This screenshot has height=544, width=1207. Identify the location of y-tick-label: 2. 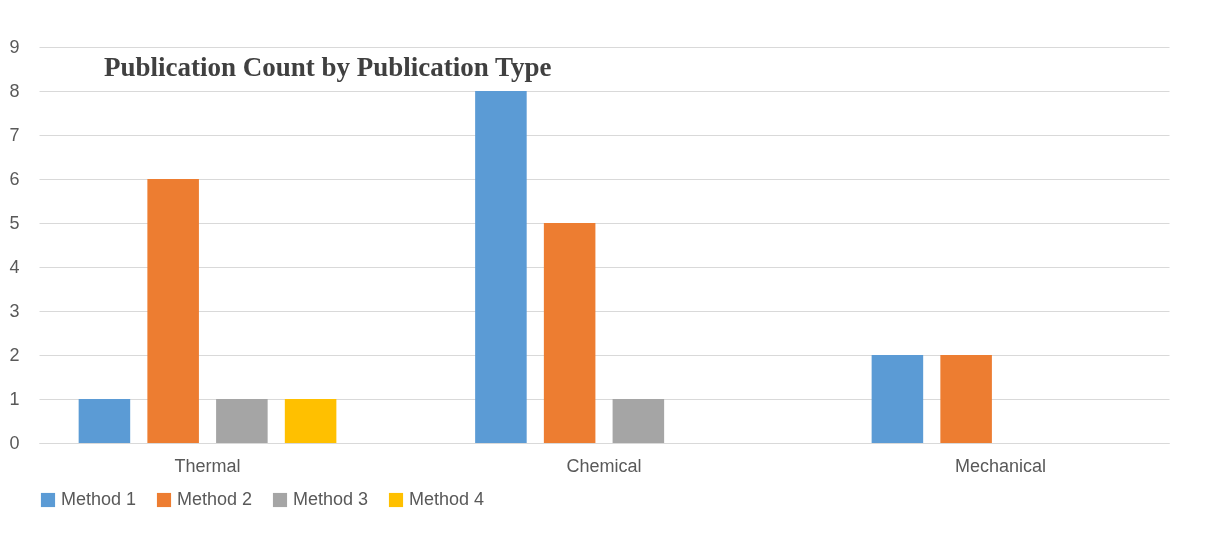
(14, 354).